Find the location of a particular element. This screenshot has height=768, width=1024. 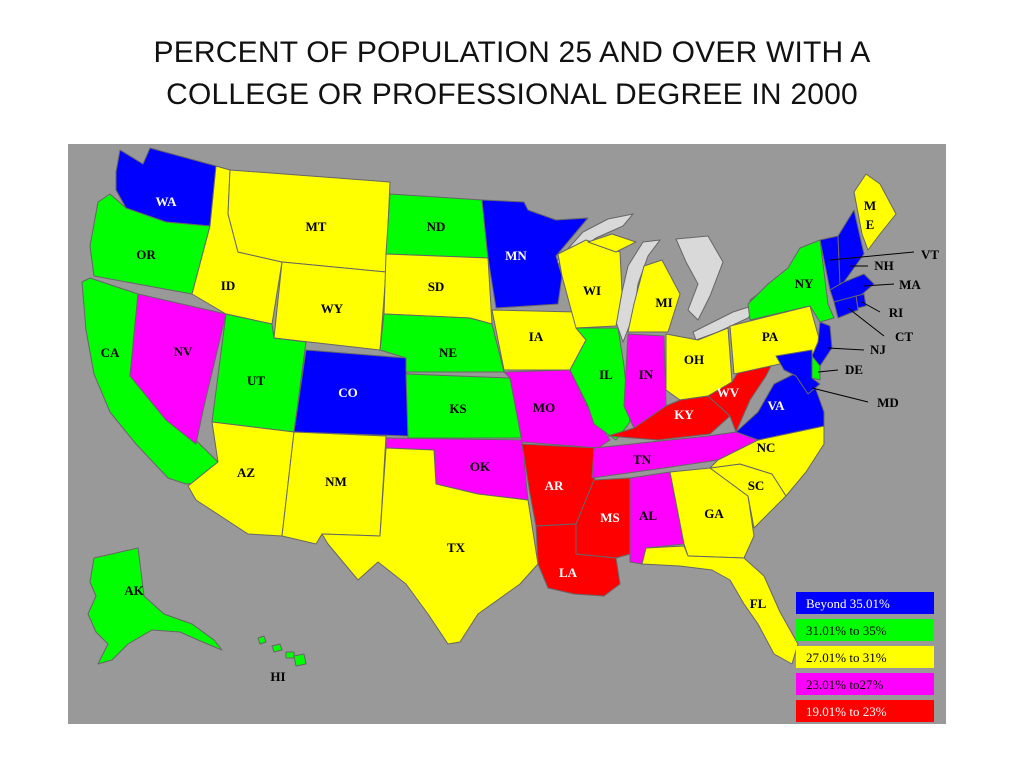

legend-item: 31.01% to 35% is located at coordinates (865, 630).